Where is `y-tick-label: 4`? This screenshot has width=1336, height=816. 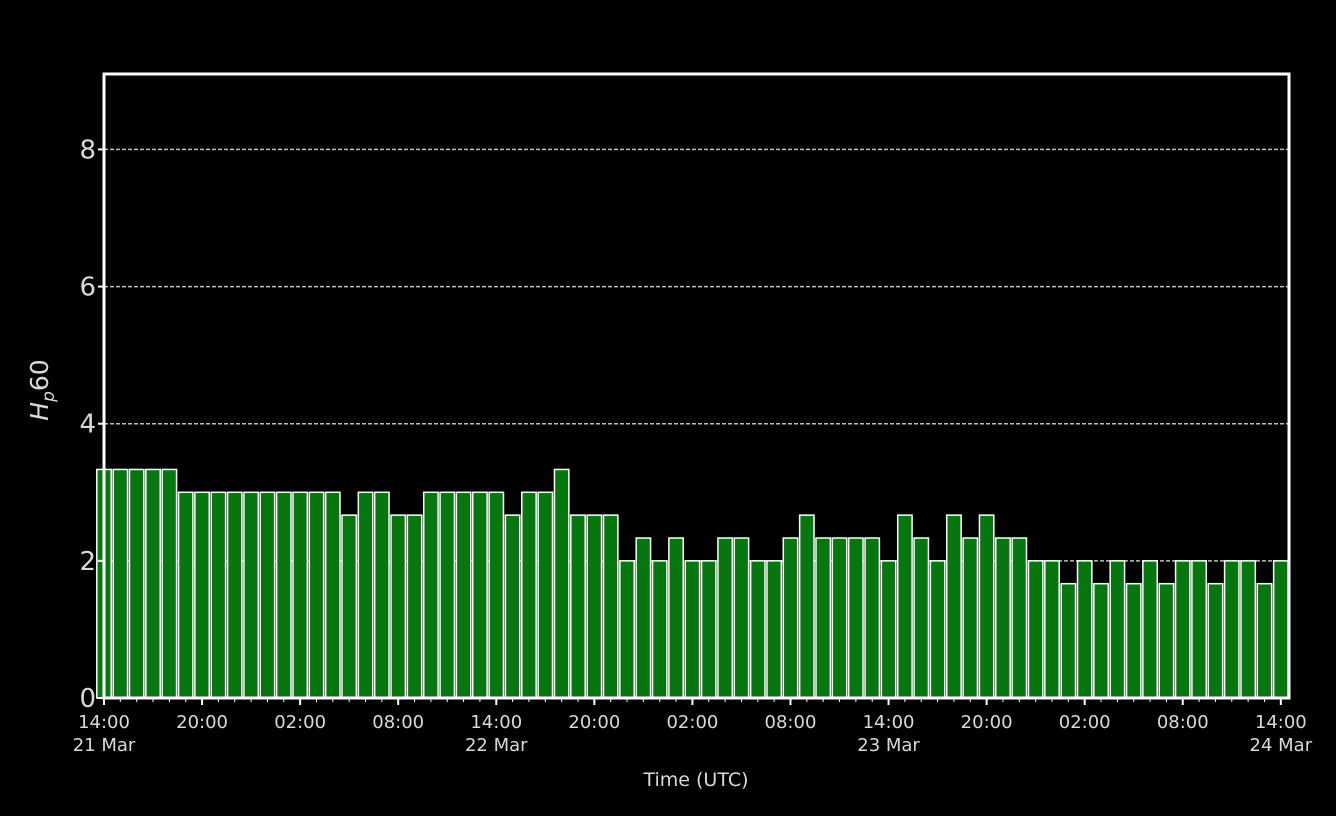 y-tick-label: 4 is located at coordinates (87, 425).